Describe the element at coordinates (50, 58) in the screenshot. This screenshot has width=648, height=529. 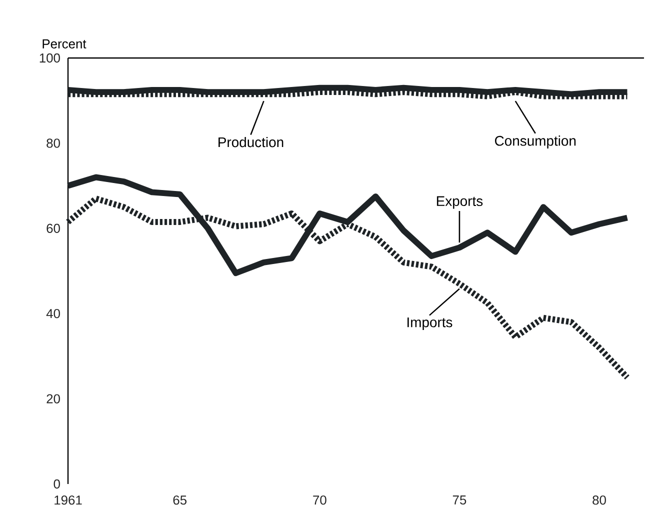
I see `y-tick-label: 100` at that location.